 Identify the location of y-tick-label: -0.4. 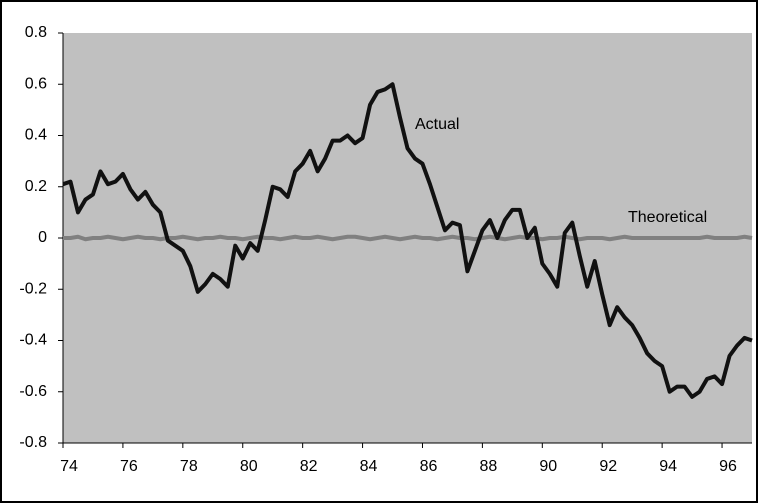
(33, 340).